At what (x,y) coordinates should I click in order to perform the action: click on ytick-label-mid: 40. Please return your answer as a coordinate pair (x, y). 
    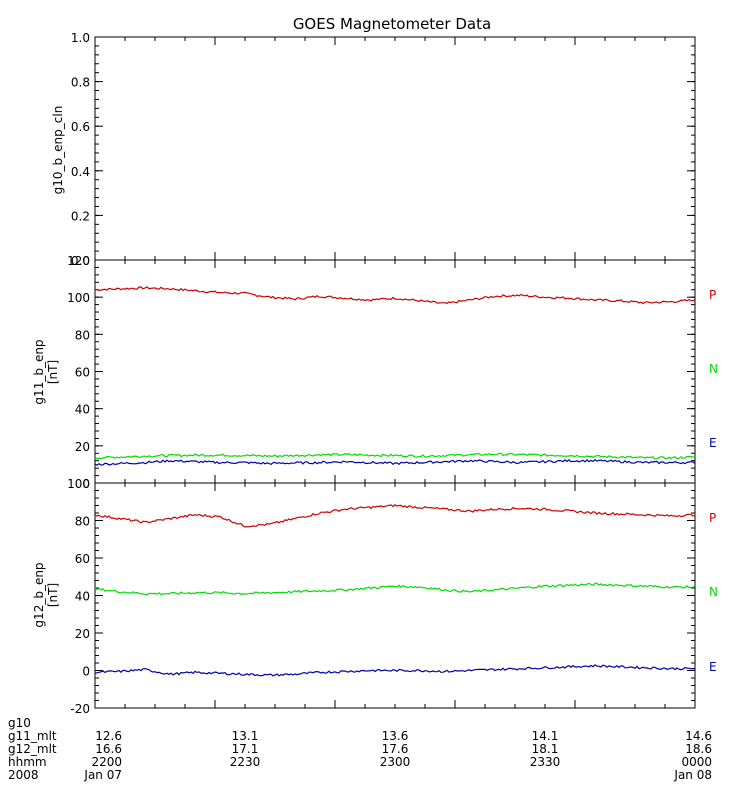
    Looking at the image, I should click on (82, 410).